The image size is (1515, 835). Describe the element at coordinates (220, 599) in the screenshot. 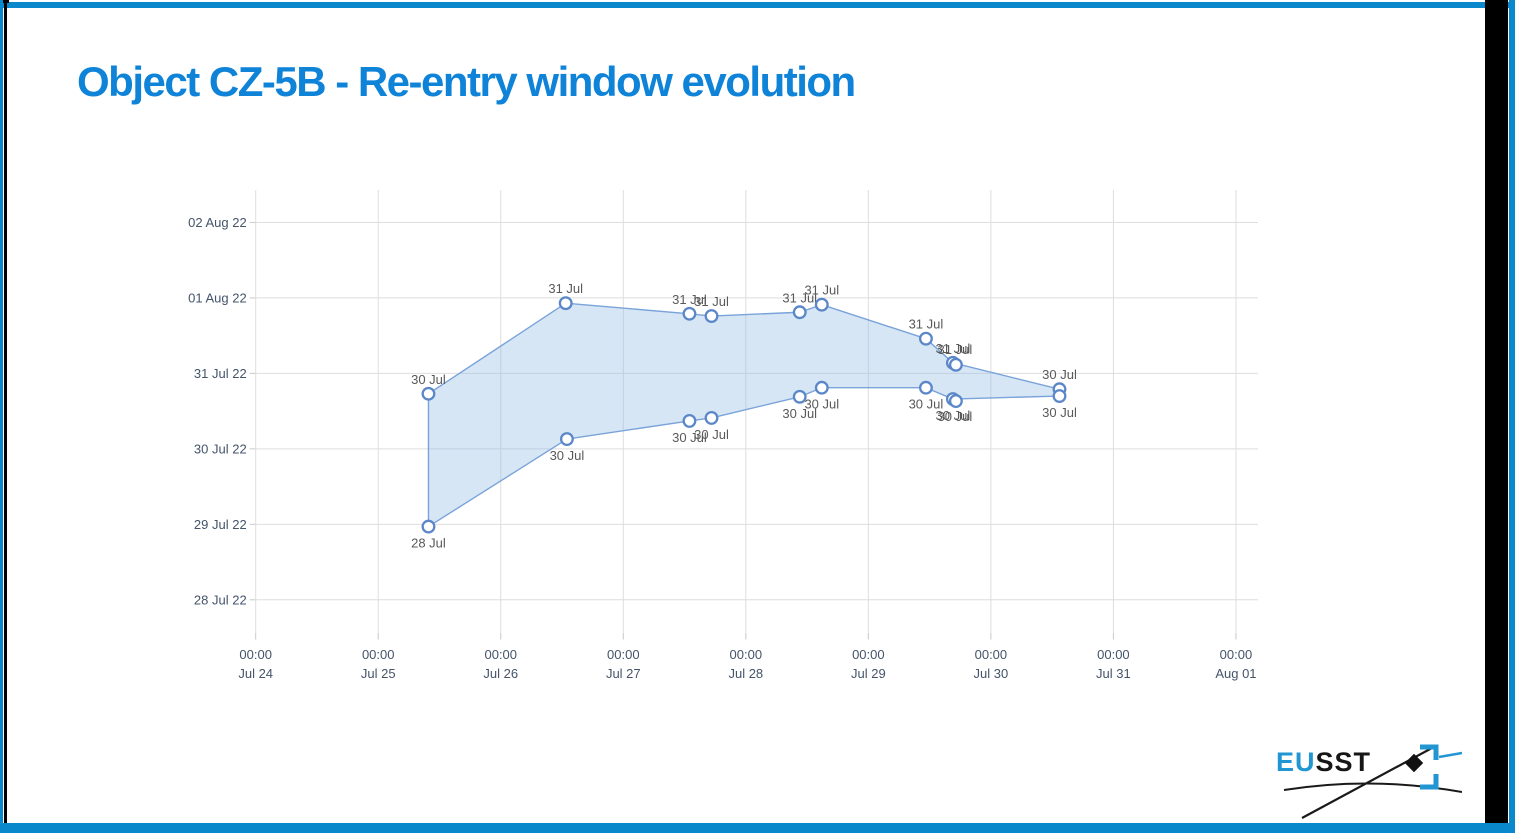

I see `y-axis-label: 28 Jul 22` at that location.